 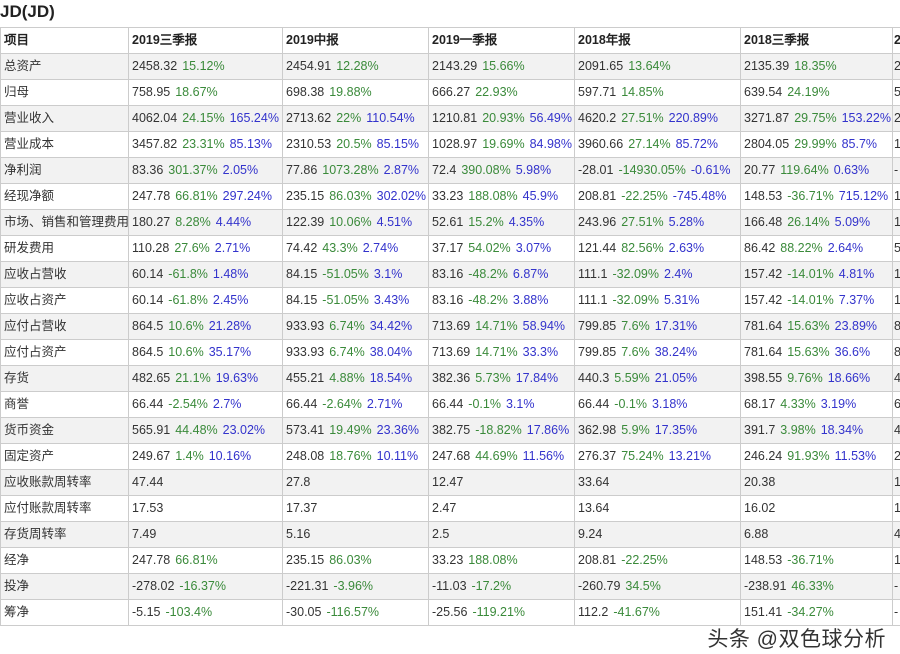 I want to click on row-label: 归母, so click(x=64, y=92).